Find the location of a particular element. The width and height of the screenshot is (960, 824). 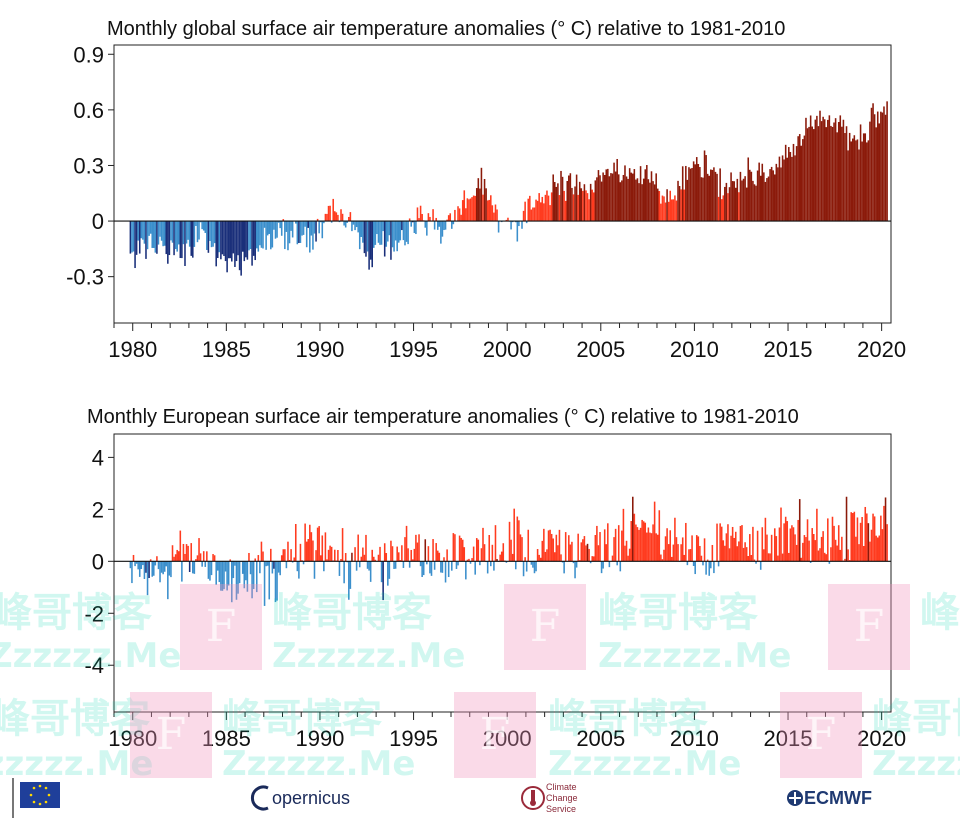

x-tick-label: 2010 is located at coordinates (694, 738).